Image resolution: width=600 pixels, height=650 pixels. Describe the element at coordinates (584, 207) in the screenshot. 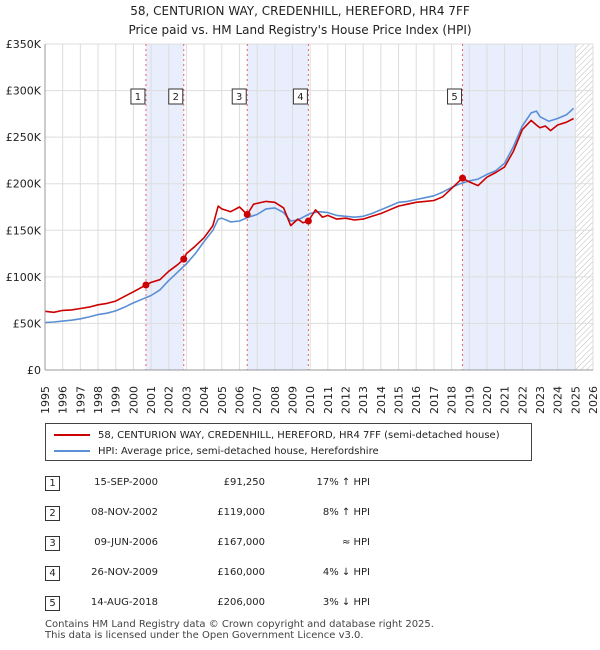

I see `future-hatch-region` at that location.